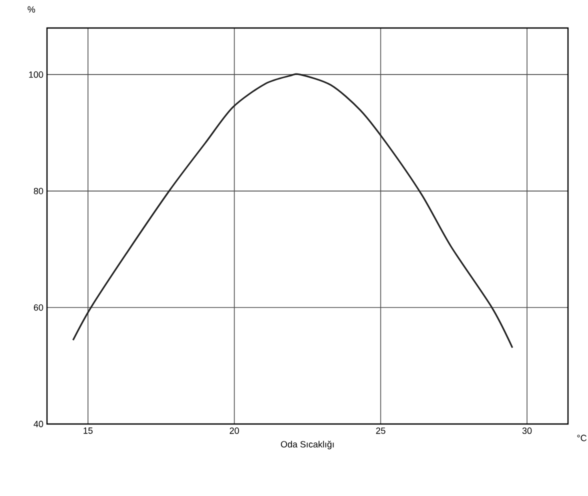 Image resolution: width=588 pixels, height=496 pixels. What do you see at coordinates (234, 431) in the screenshot?
I see `x-tick-label: 20` at bounding box center [234, 431].